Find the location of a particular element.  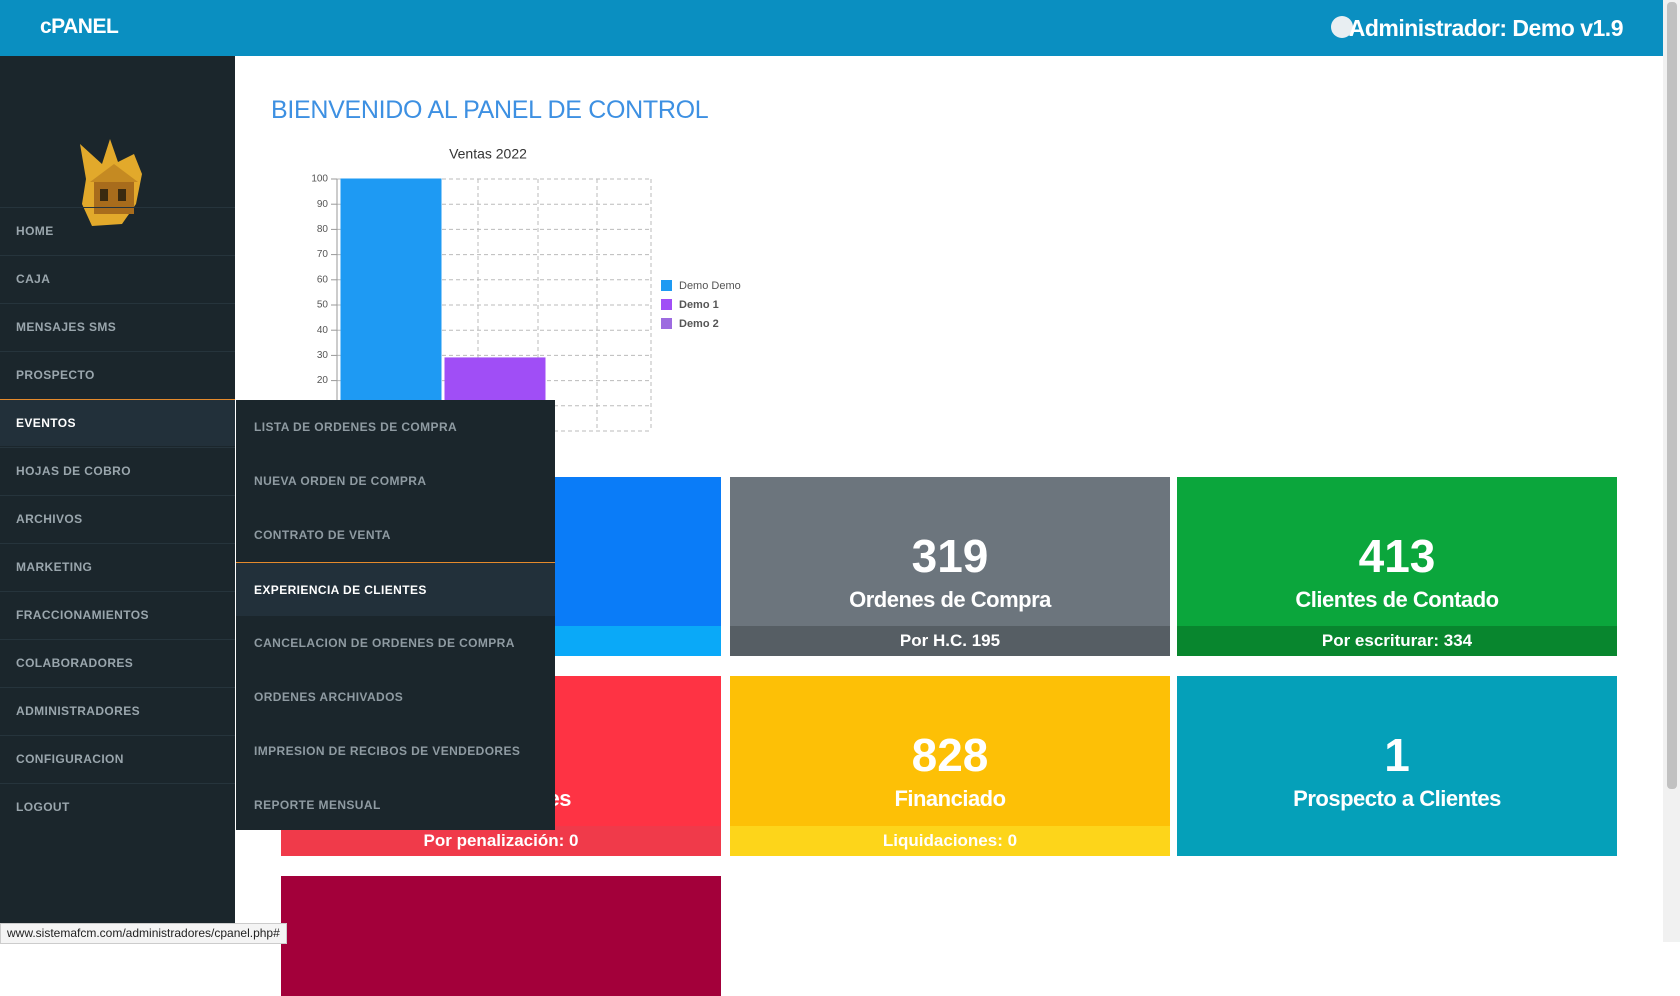

stat-card is located at coordinates (501, 936).